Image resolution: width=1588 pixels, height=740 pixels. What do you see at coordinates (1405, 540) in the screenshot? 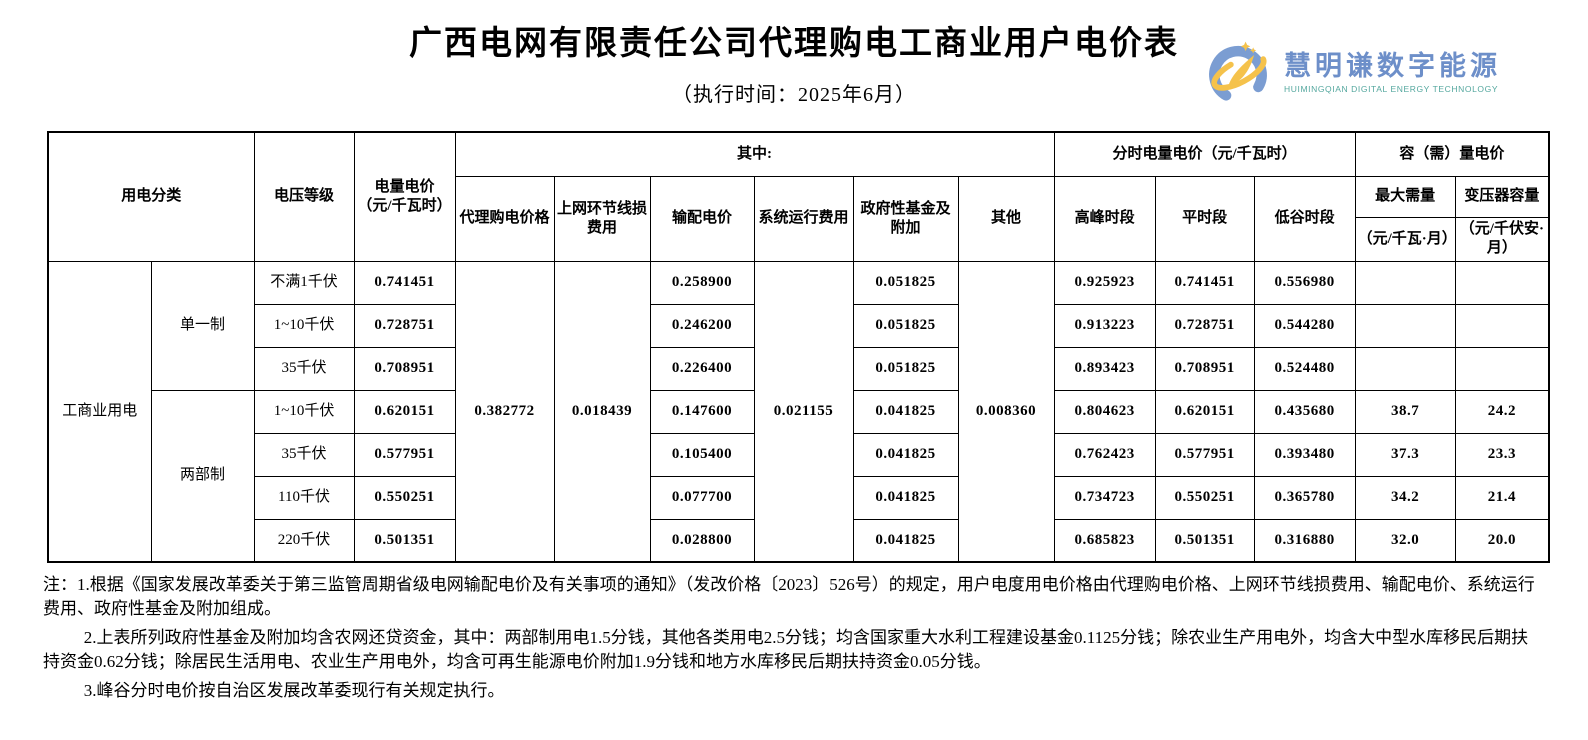
I see `cell-max-demand: 32.0` at bounding box center [1405, 540].